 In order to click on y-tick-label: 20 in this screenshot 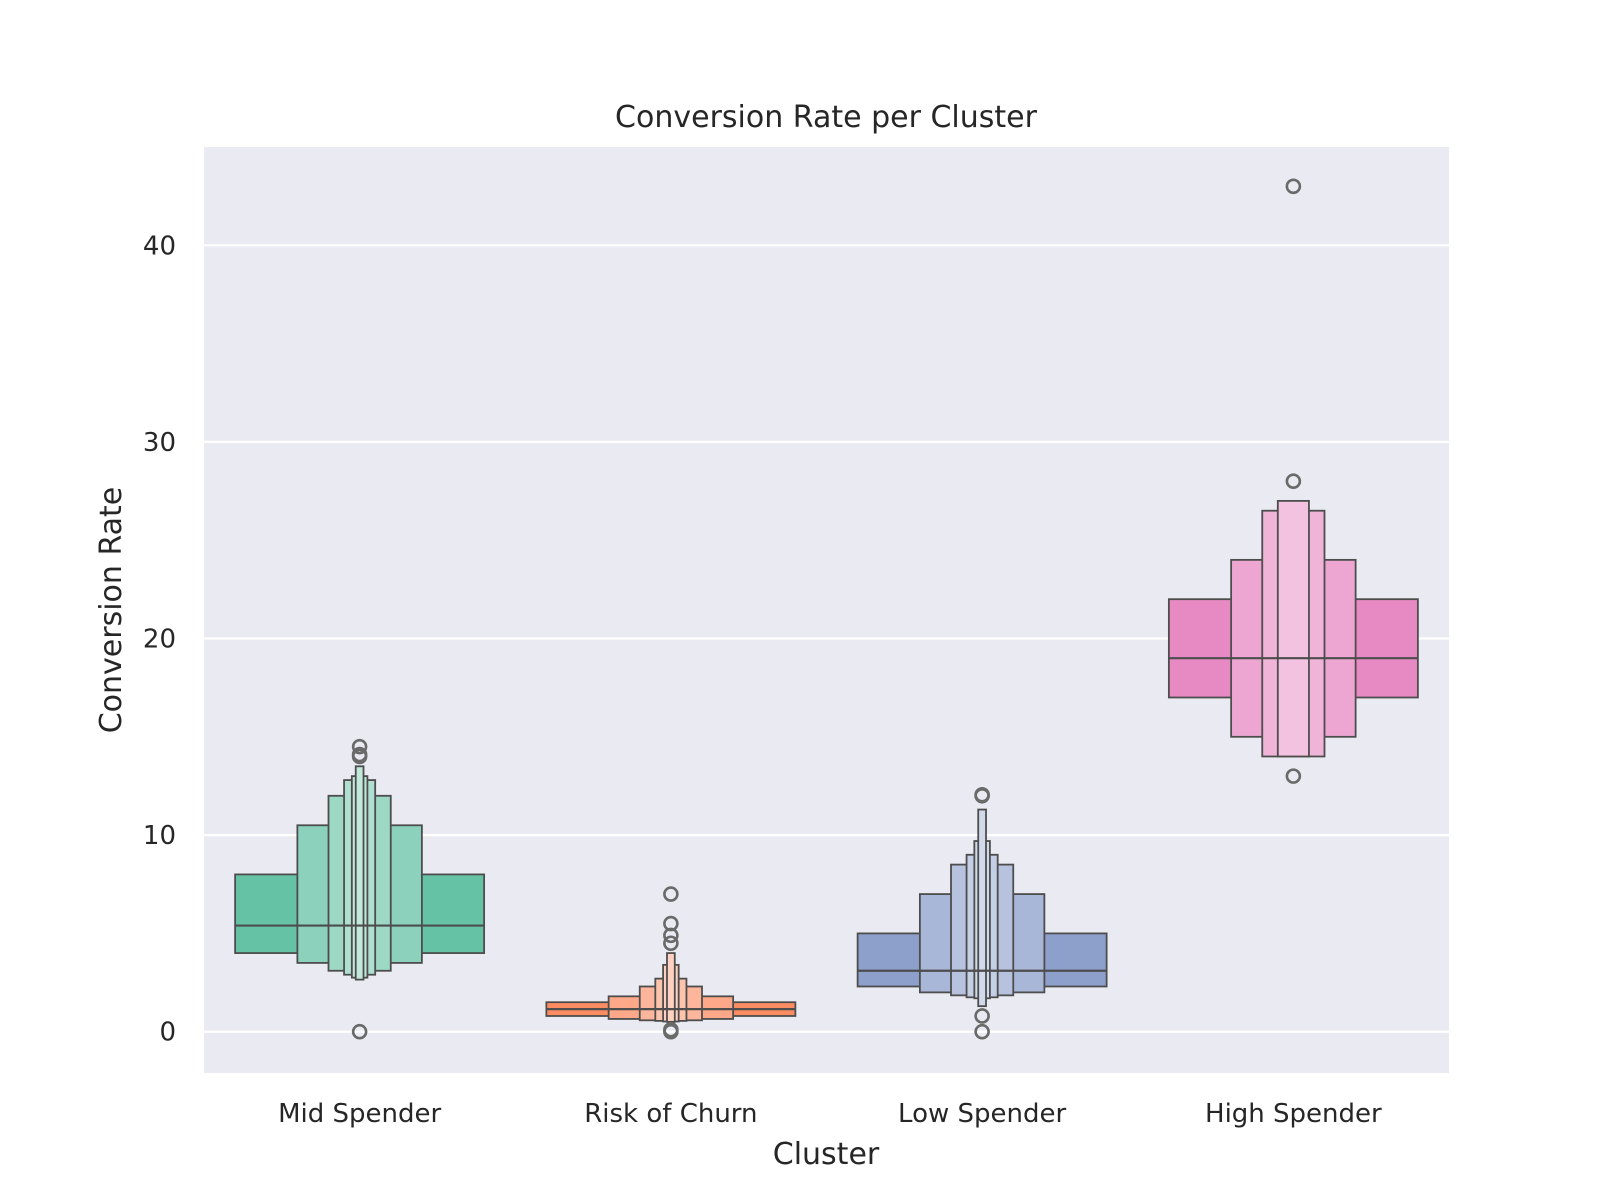, I will do `click(159, 640)`.